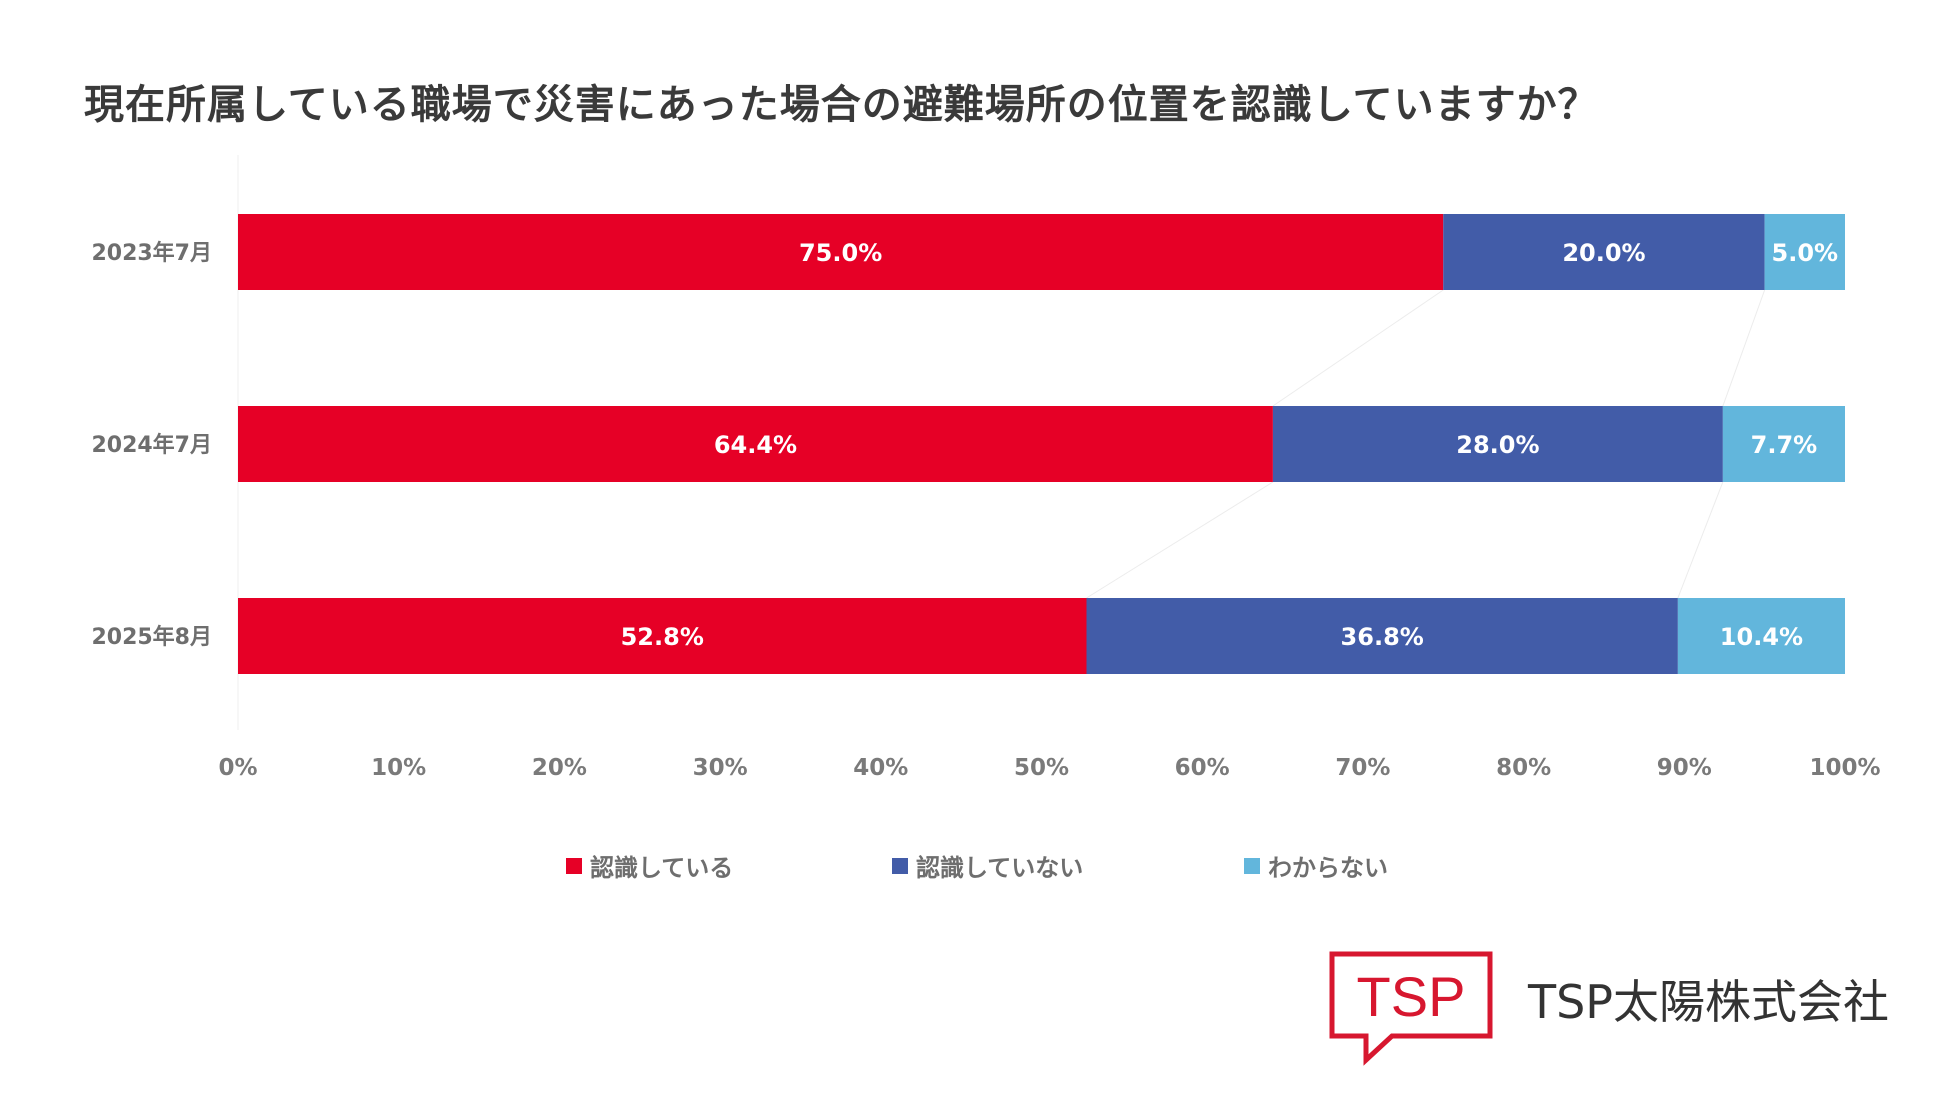  I want to click on data-label-0-2: 5.0%, so click(1805, 253).